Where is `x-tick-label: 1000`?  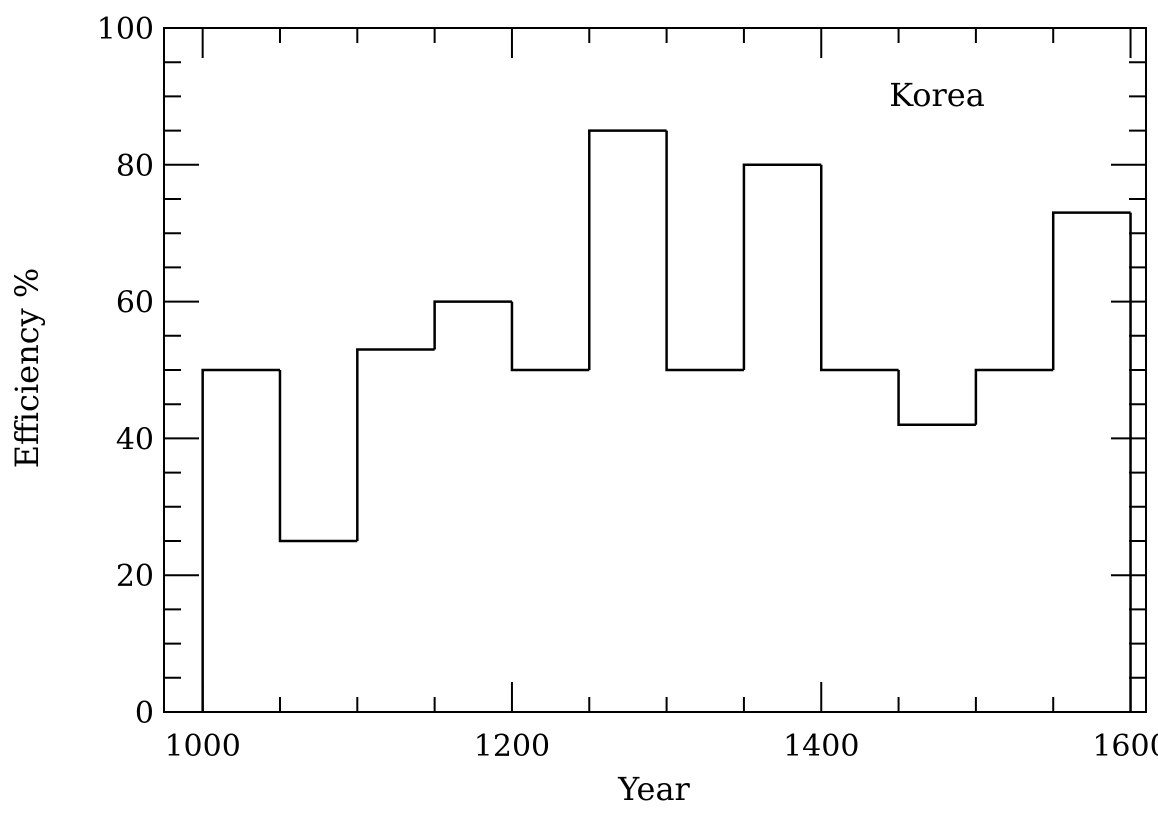 x-tick-label: 1000 is located at coordinates (202, 746).